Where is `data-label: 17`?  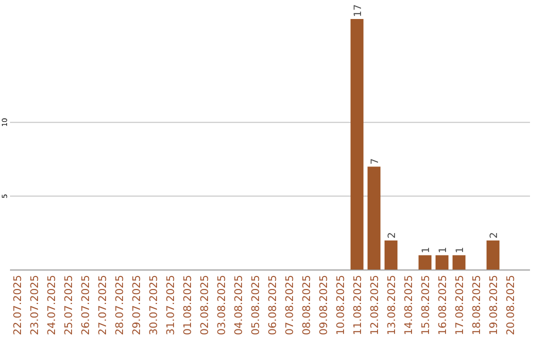
data-label: 17 is located at coordinates (358, 10).